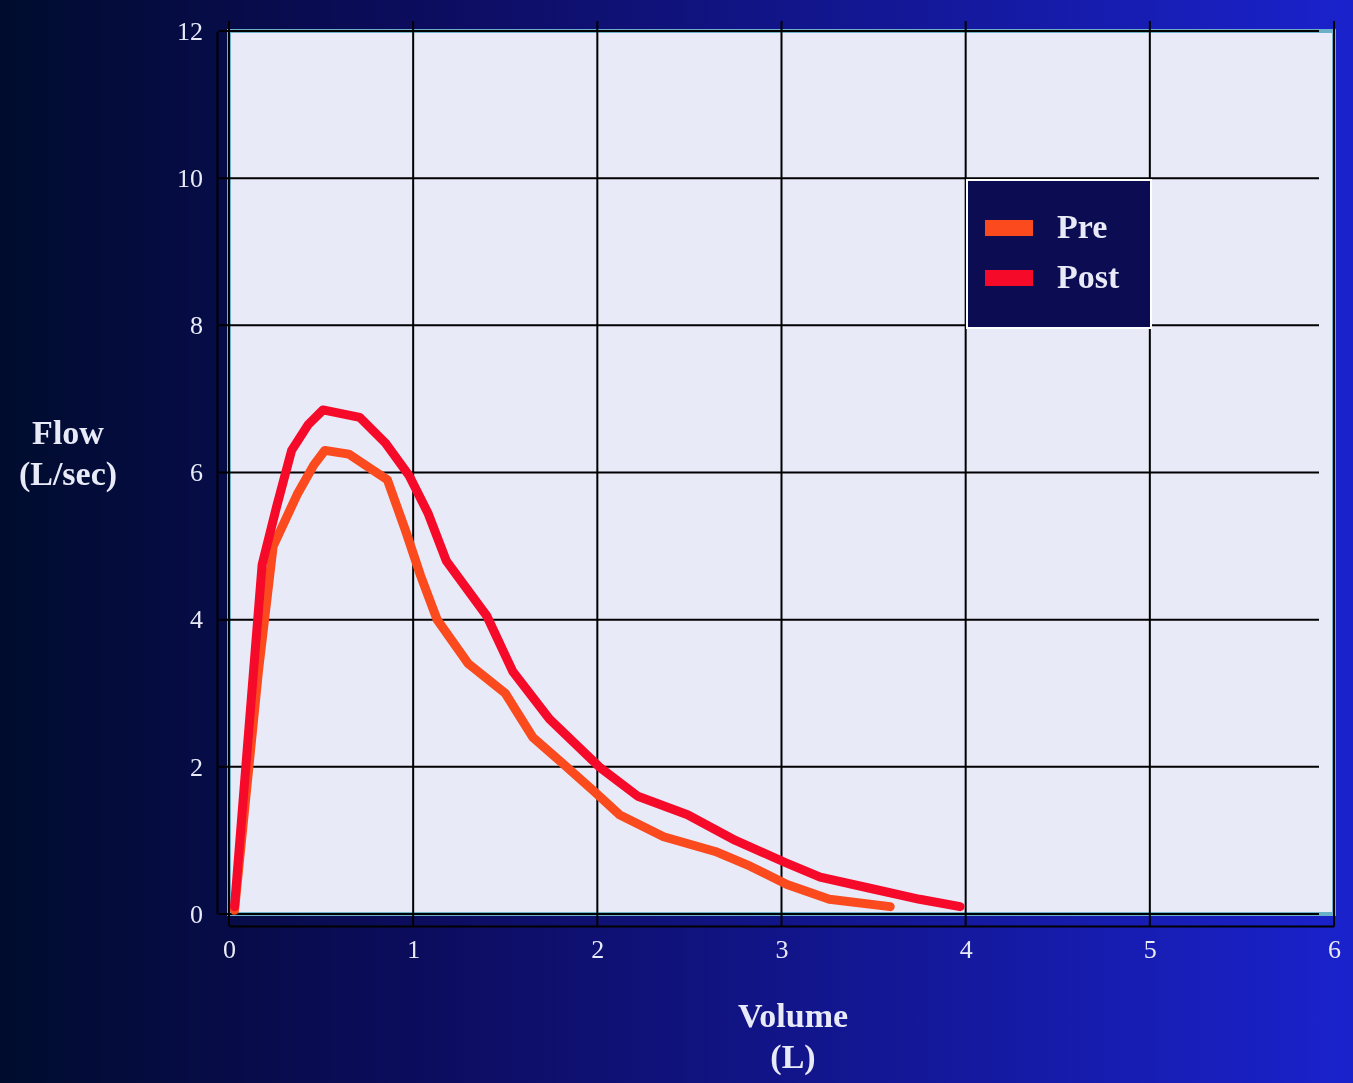  I want to click on x-tick-label: 6, so click(1334, 950).